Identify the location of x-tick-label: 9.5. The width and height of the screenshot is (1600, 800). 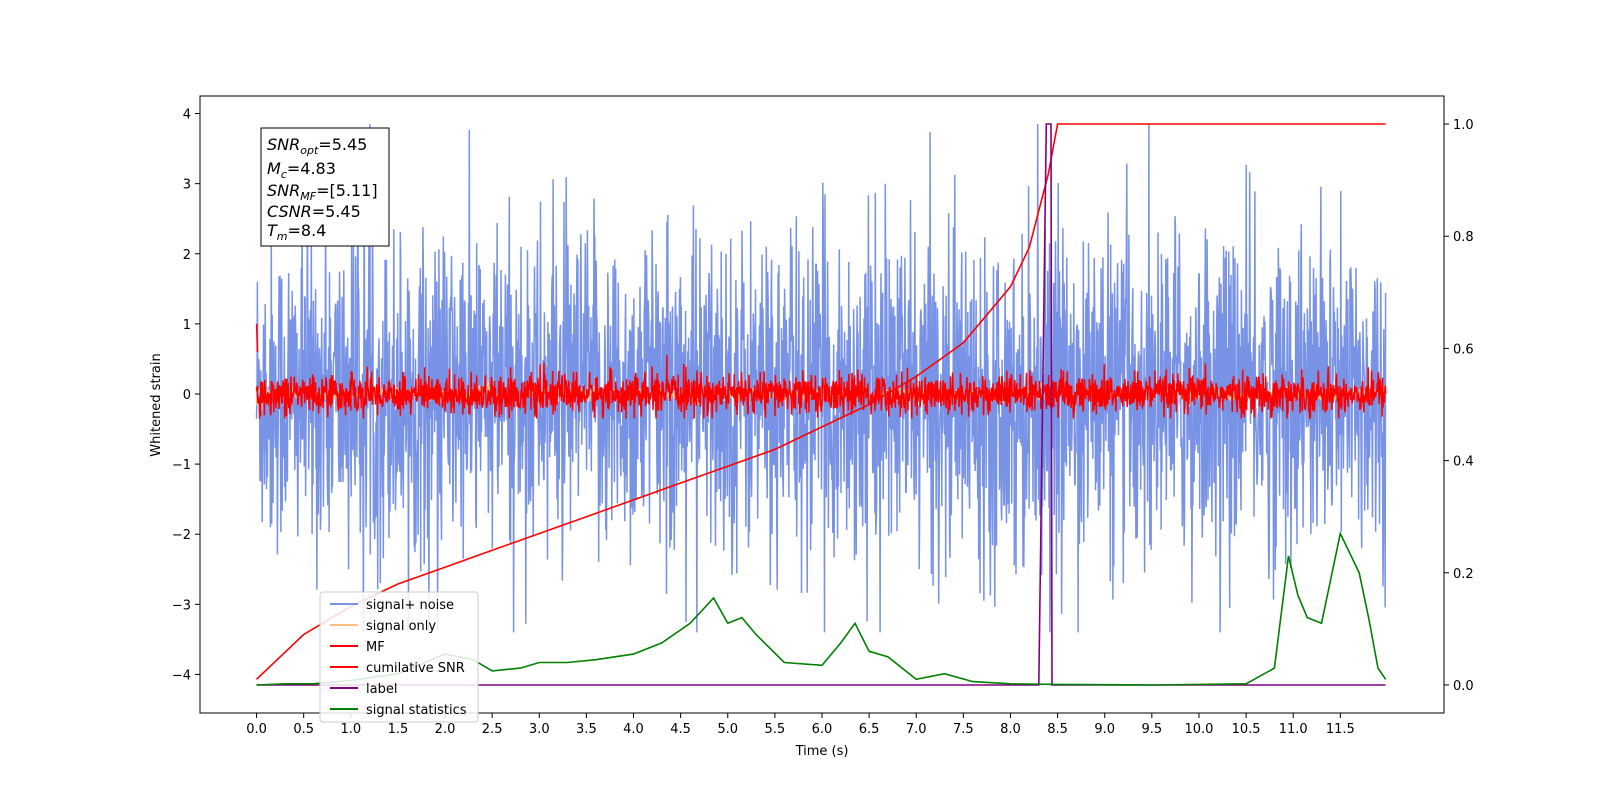
(1152, 729).